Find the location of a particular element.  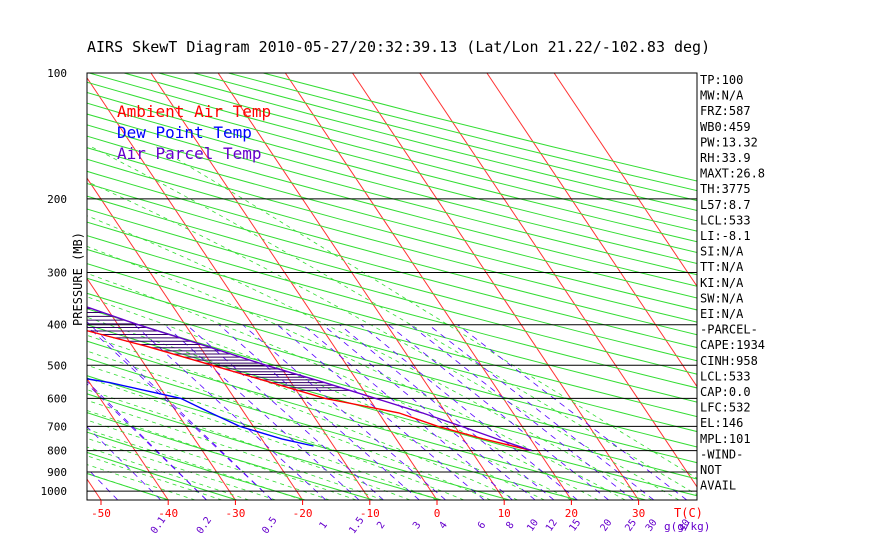

pressure-tick-label: 200 is located at coordinates (57, 199).